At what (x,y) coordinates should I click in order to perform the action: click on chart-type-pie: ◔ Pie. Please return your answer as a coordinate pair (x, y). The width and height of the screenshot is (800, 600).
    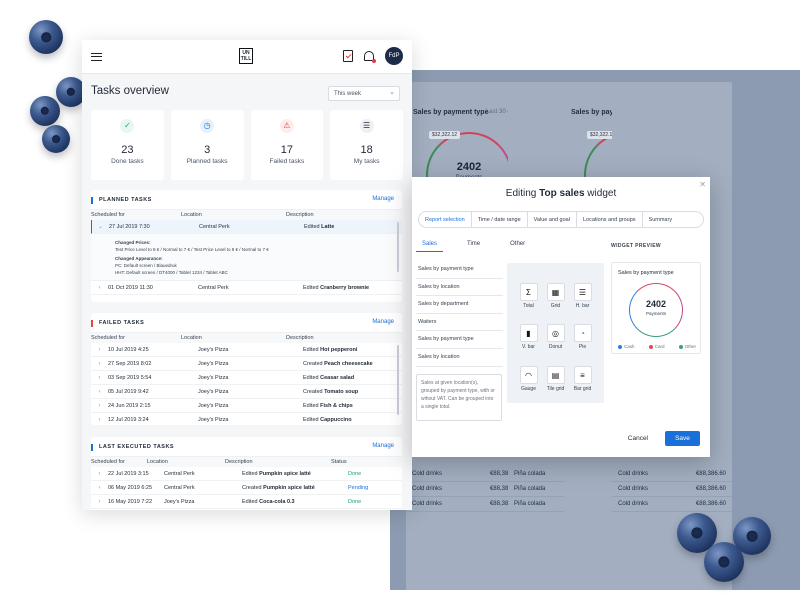
    Looking at the image, I should click on (582, 339).